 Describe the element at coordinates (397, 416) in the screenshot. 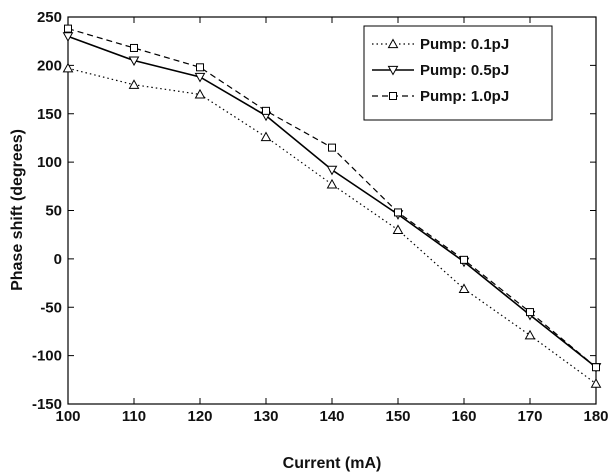

I see `x-tick-label: 150` at that location.